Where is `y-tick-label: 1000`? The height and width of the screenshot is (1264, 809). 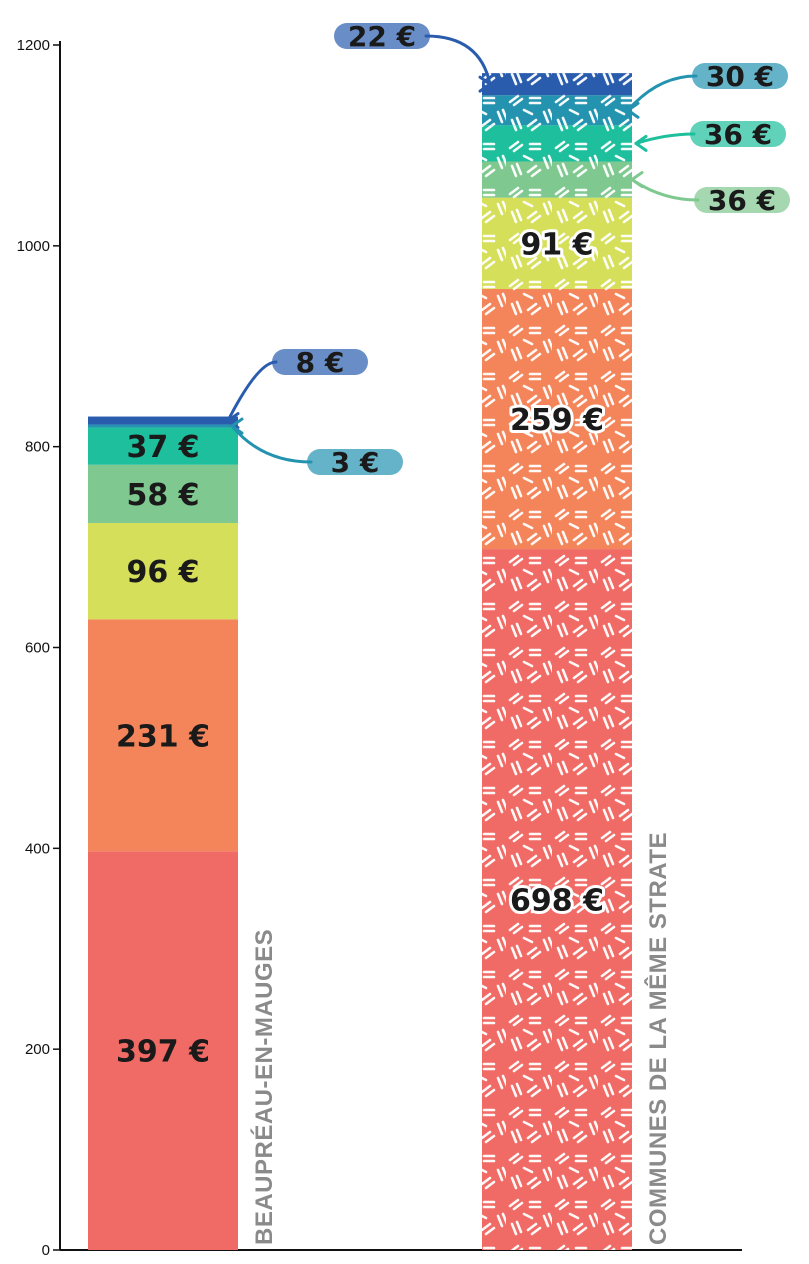 y-tick-label: 1000 is located at coordinates (33, 246).